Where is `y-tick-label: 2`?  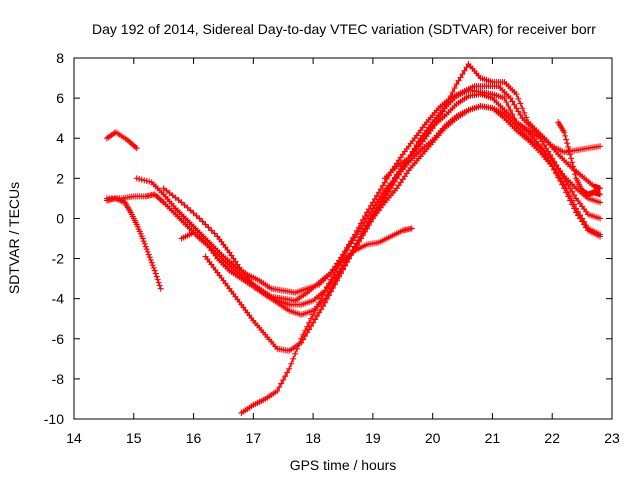 y-tick-label: 2 is located at coordinates (60, 178).